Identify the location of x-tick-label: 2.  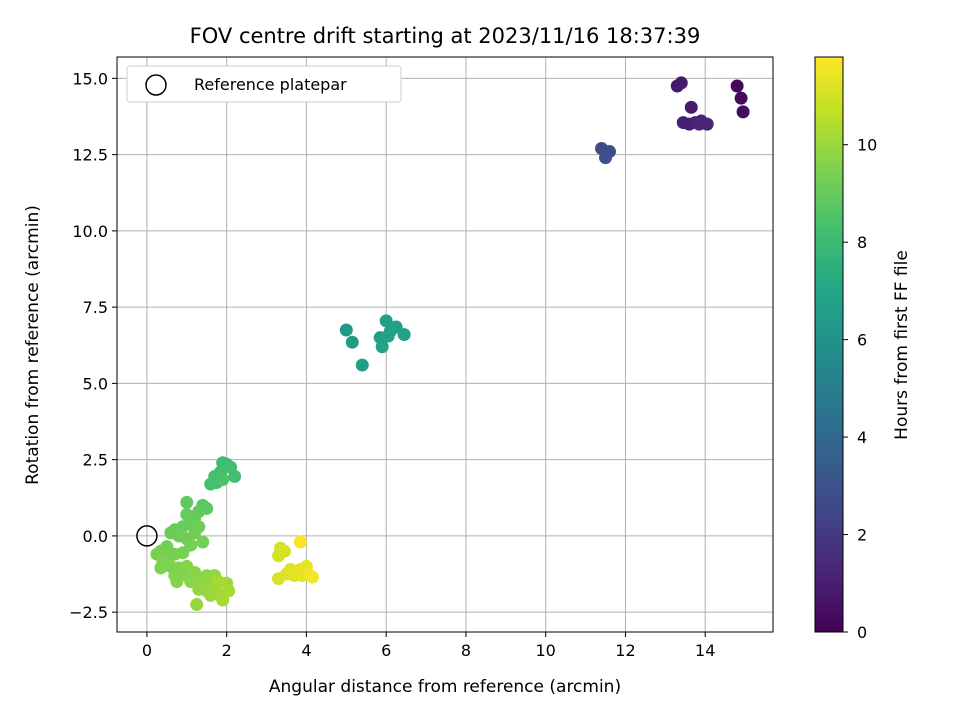
(227, 650).